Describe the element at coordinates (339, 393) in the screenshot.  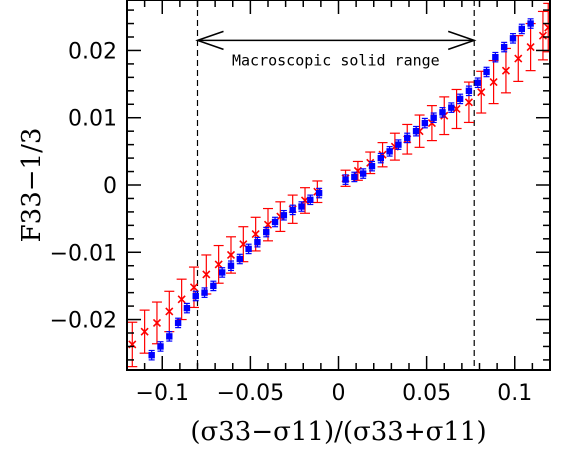
I see `x-tick-label: 0` at that location.